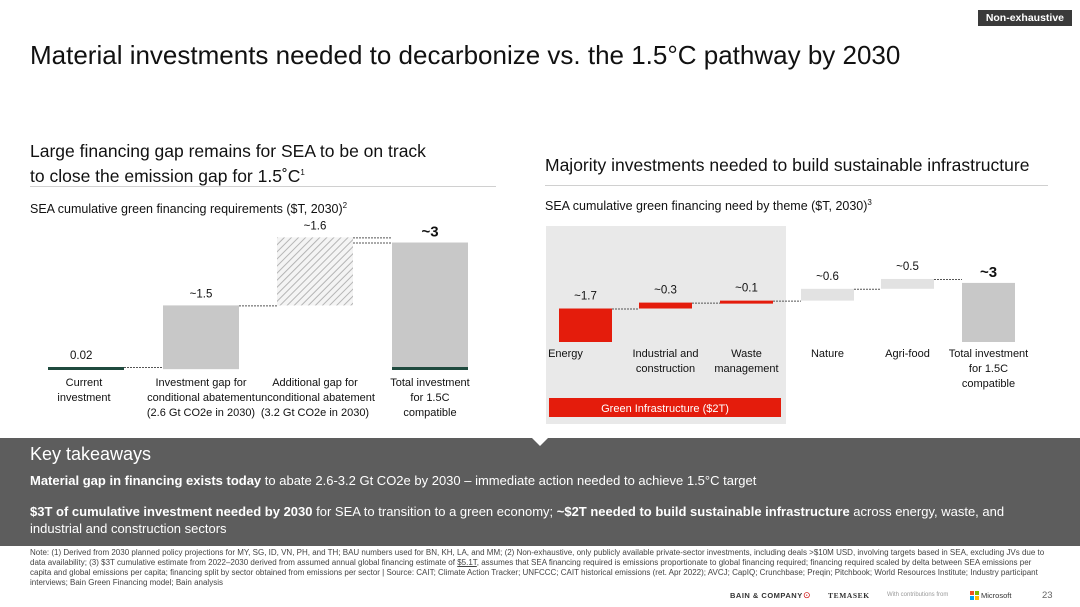 Image resolution: width=1080 pixels, height=607 pixels. Describe the element at coordinates (201, 398) in the screenshot. I see `left-category-label-1-1: conditional abatement` at that location.